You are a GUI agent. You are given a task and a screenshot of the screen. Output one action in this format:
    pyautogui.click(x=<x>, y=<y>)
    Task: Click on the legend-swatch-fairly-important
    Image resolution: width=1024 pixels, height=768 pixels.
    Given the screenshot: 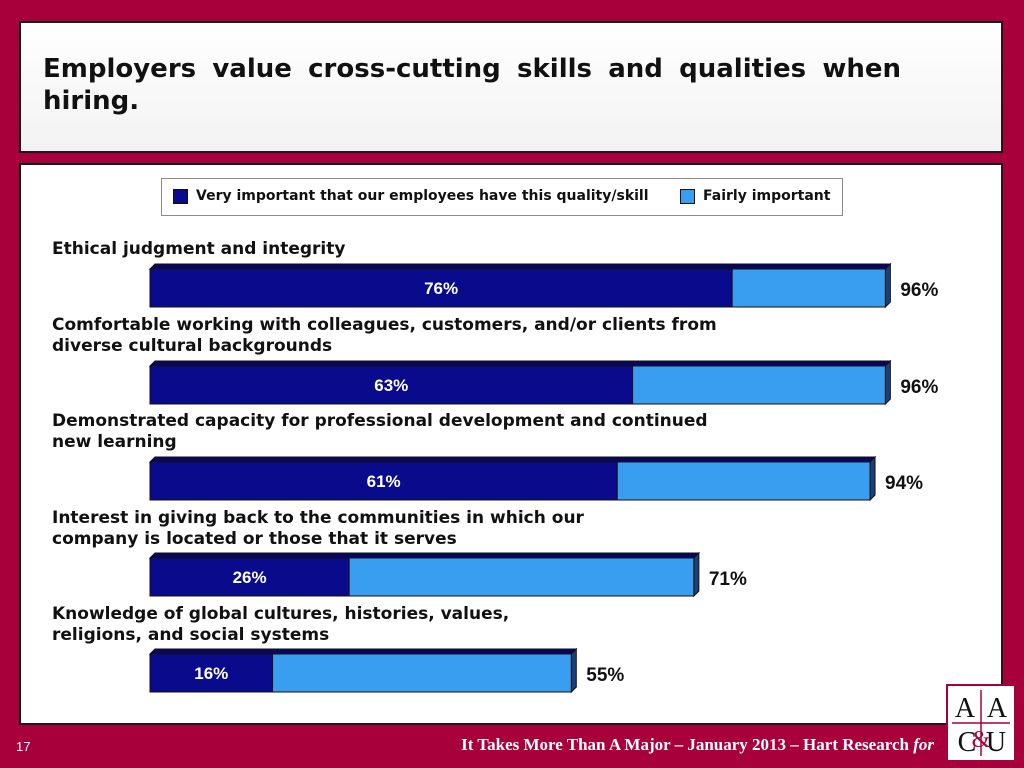 What is the action you would take?
    pyautogui.click(x=687, y=196)
    